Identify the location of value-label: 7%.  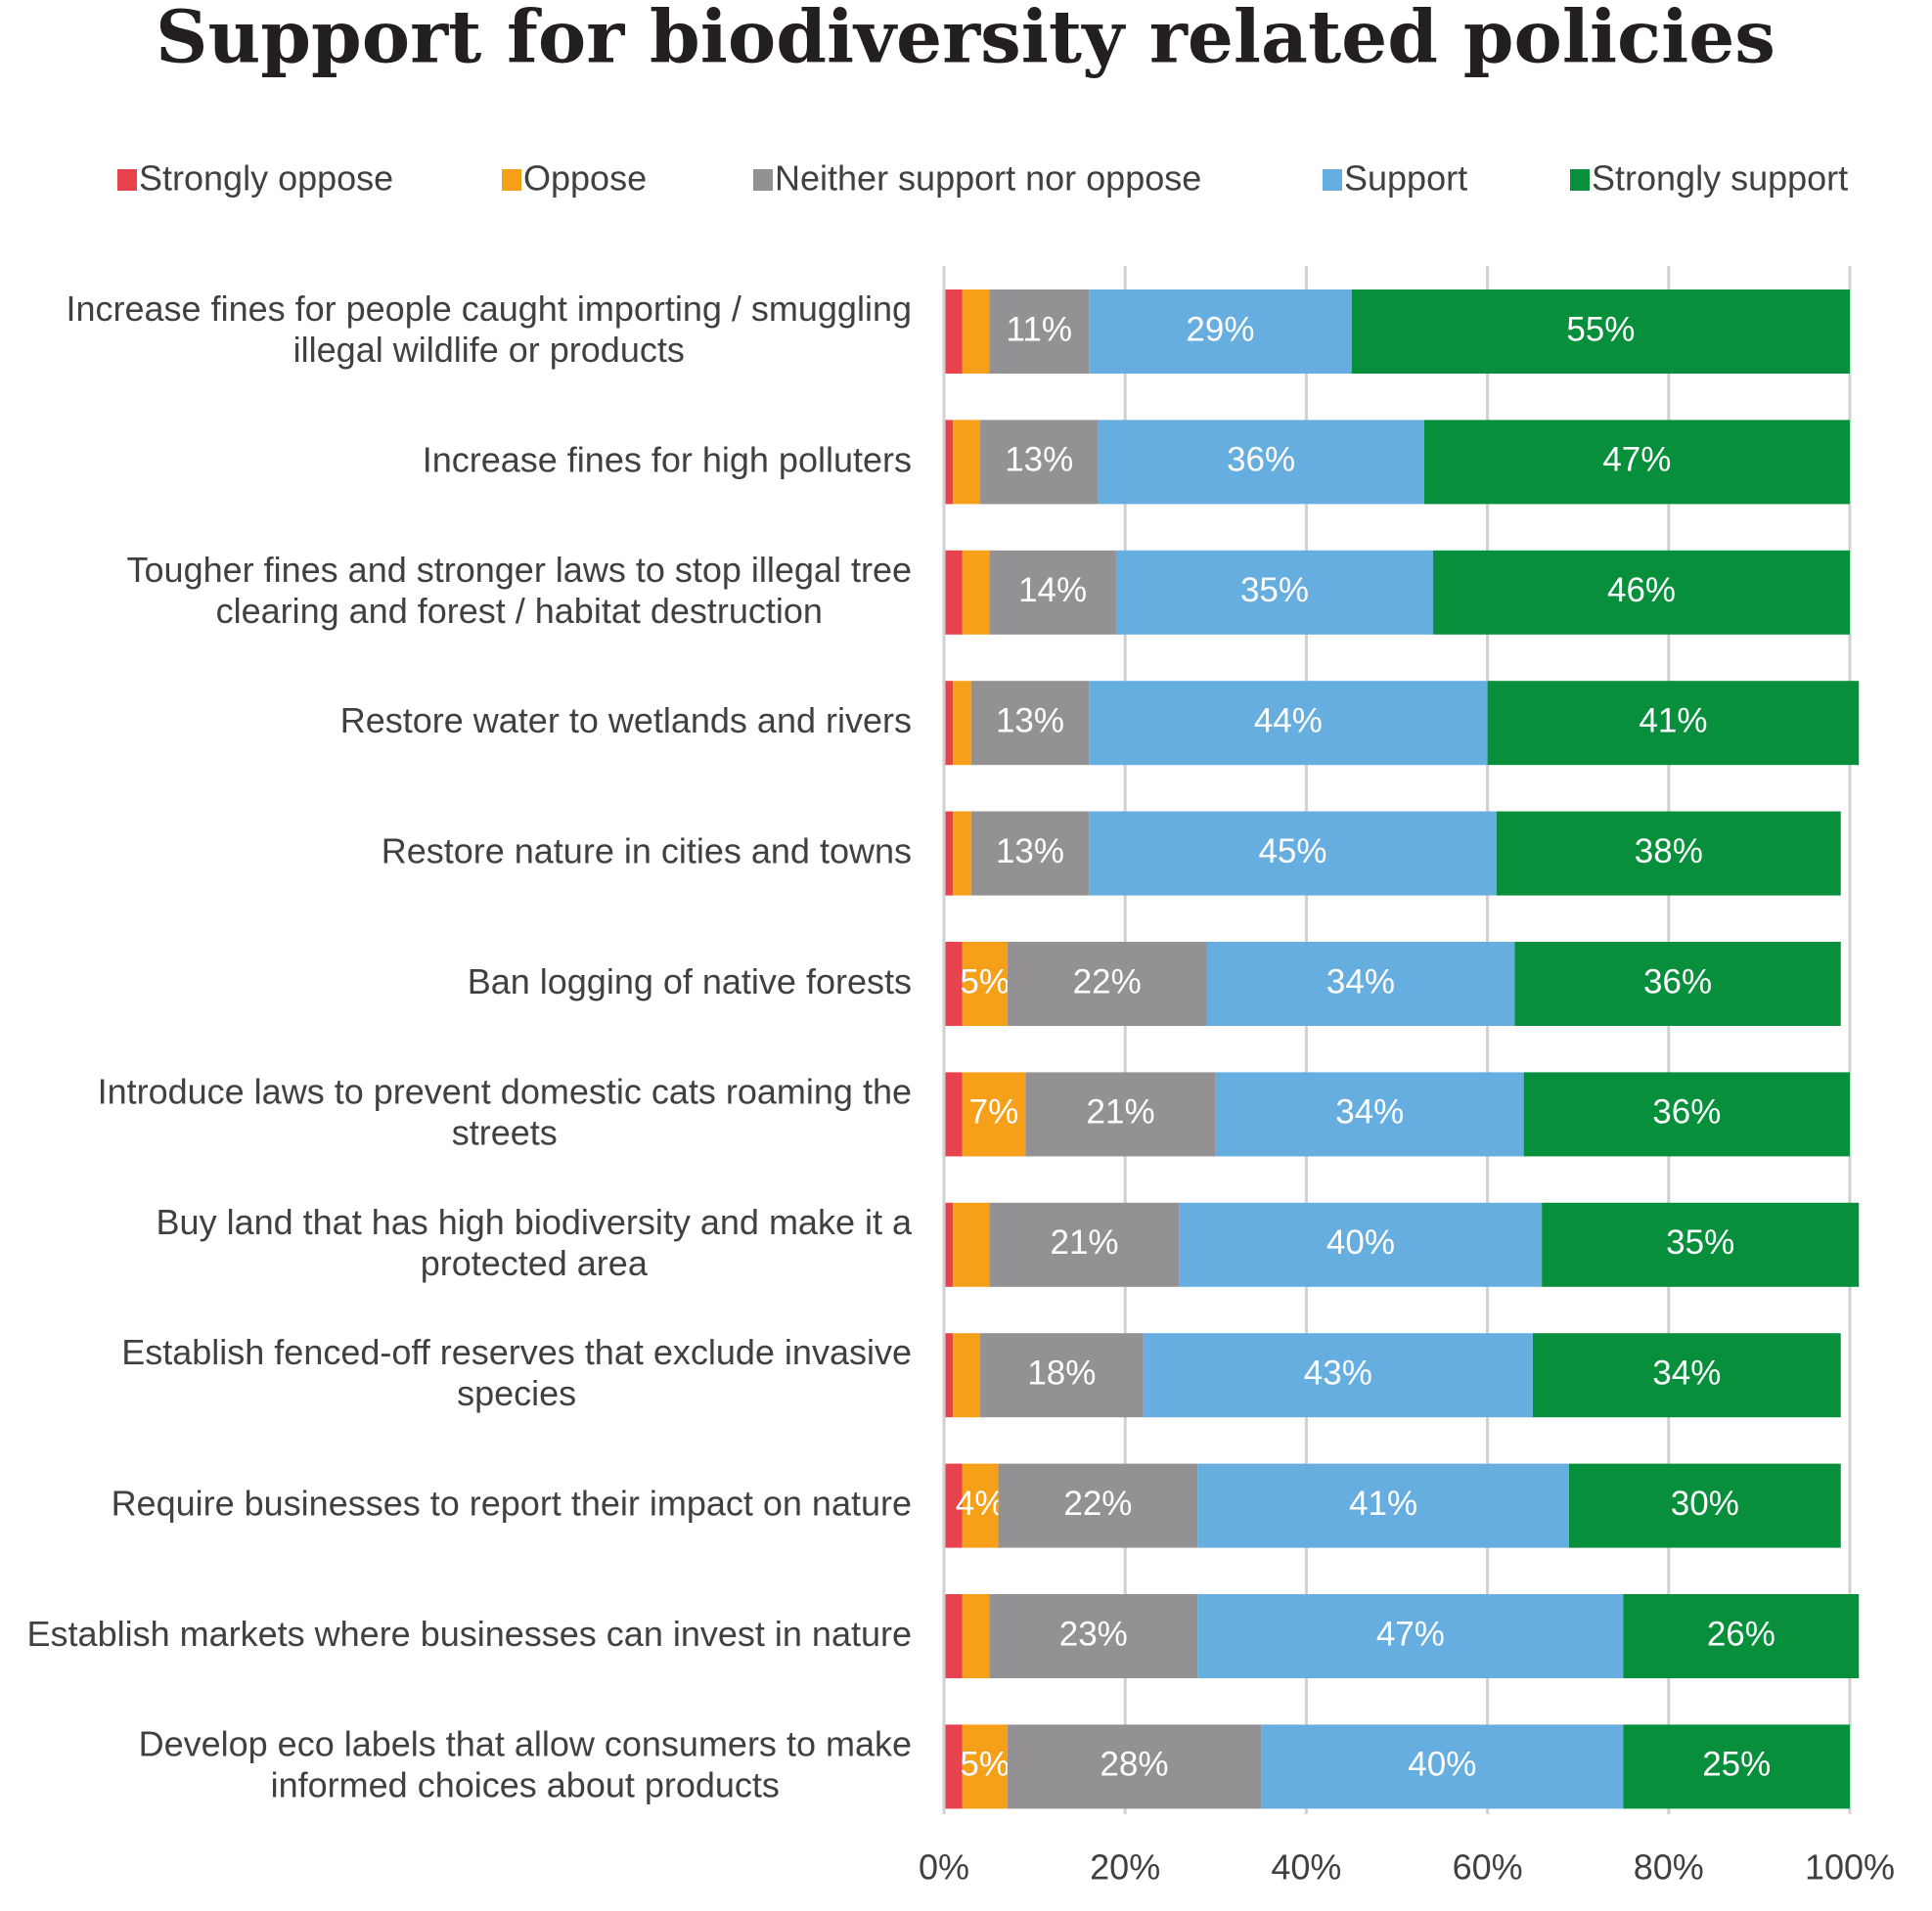
(994, 1113).